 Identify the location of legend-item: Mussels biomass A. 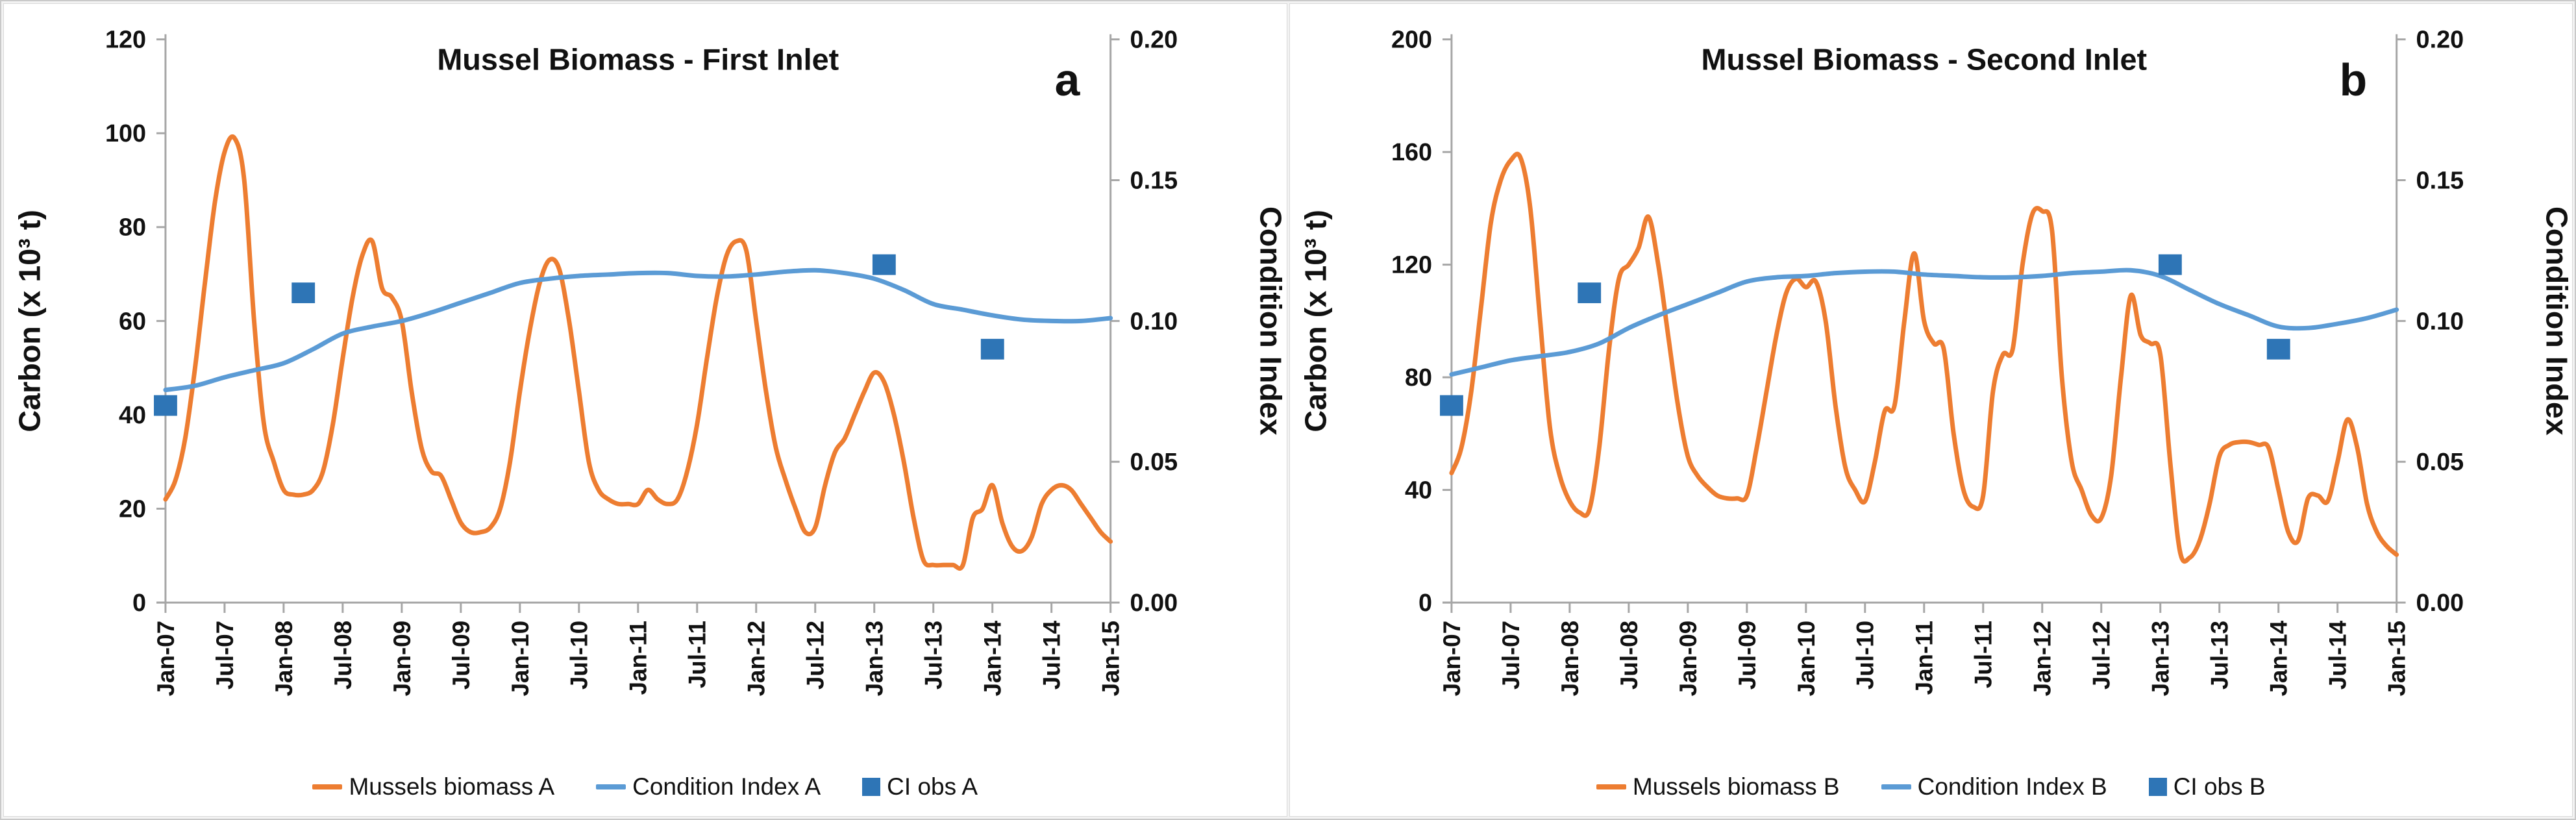
(433, 787).